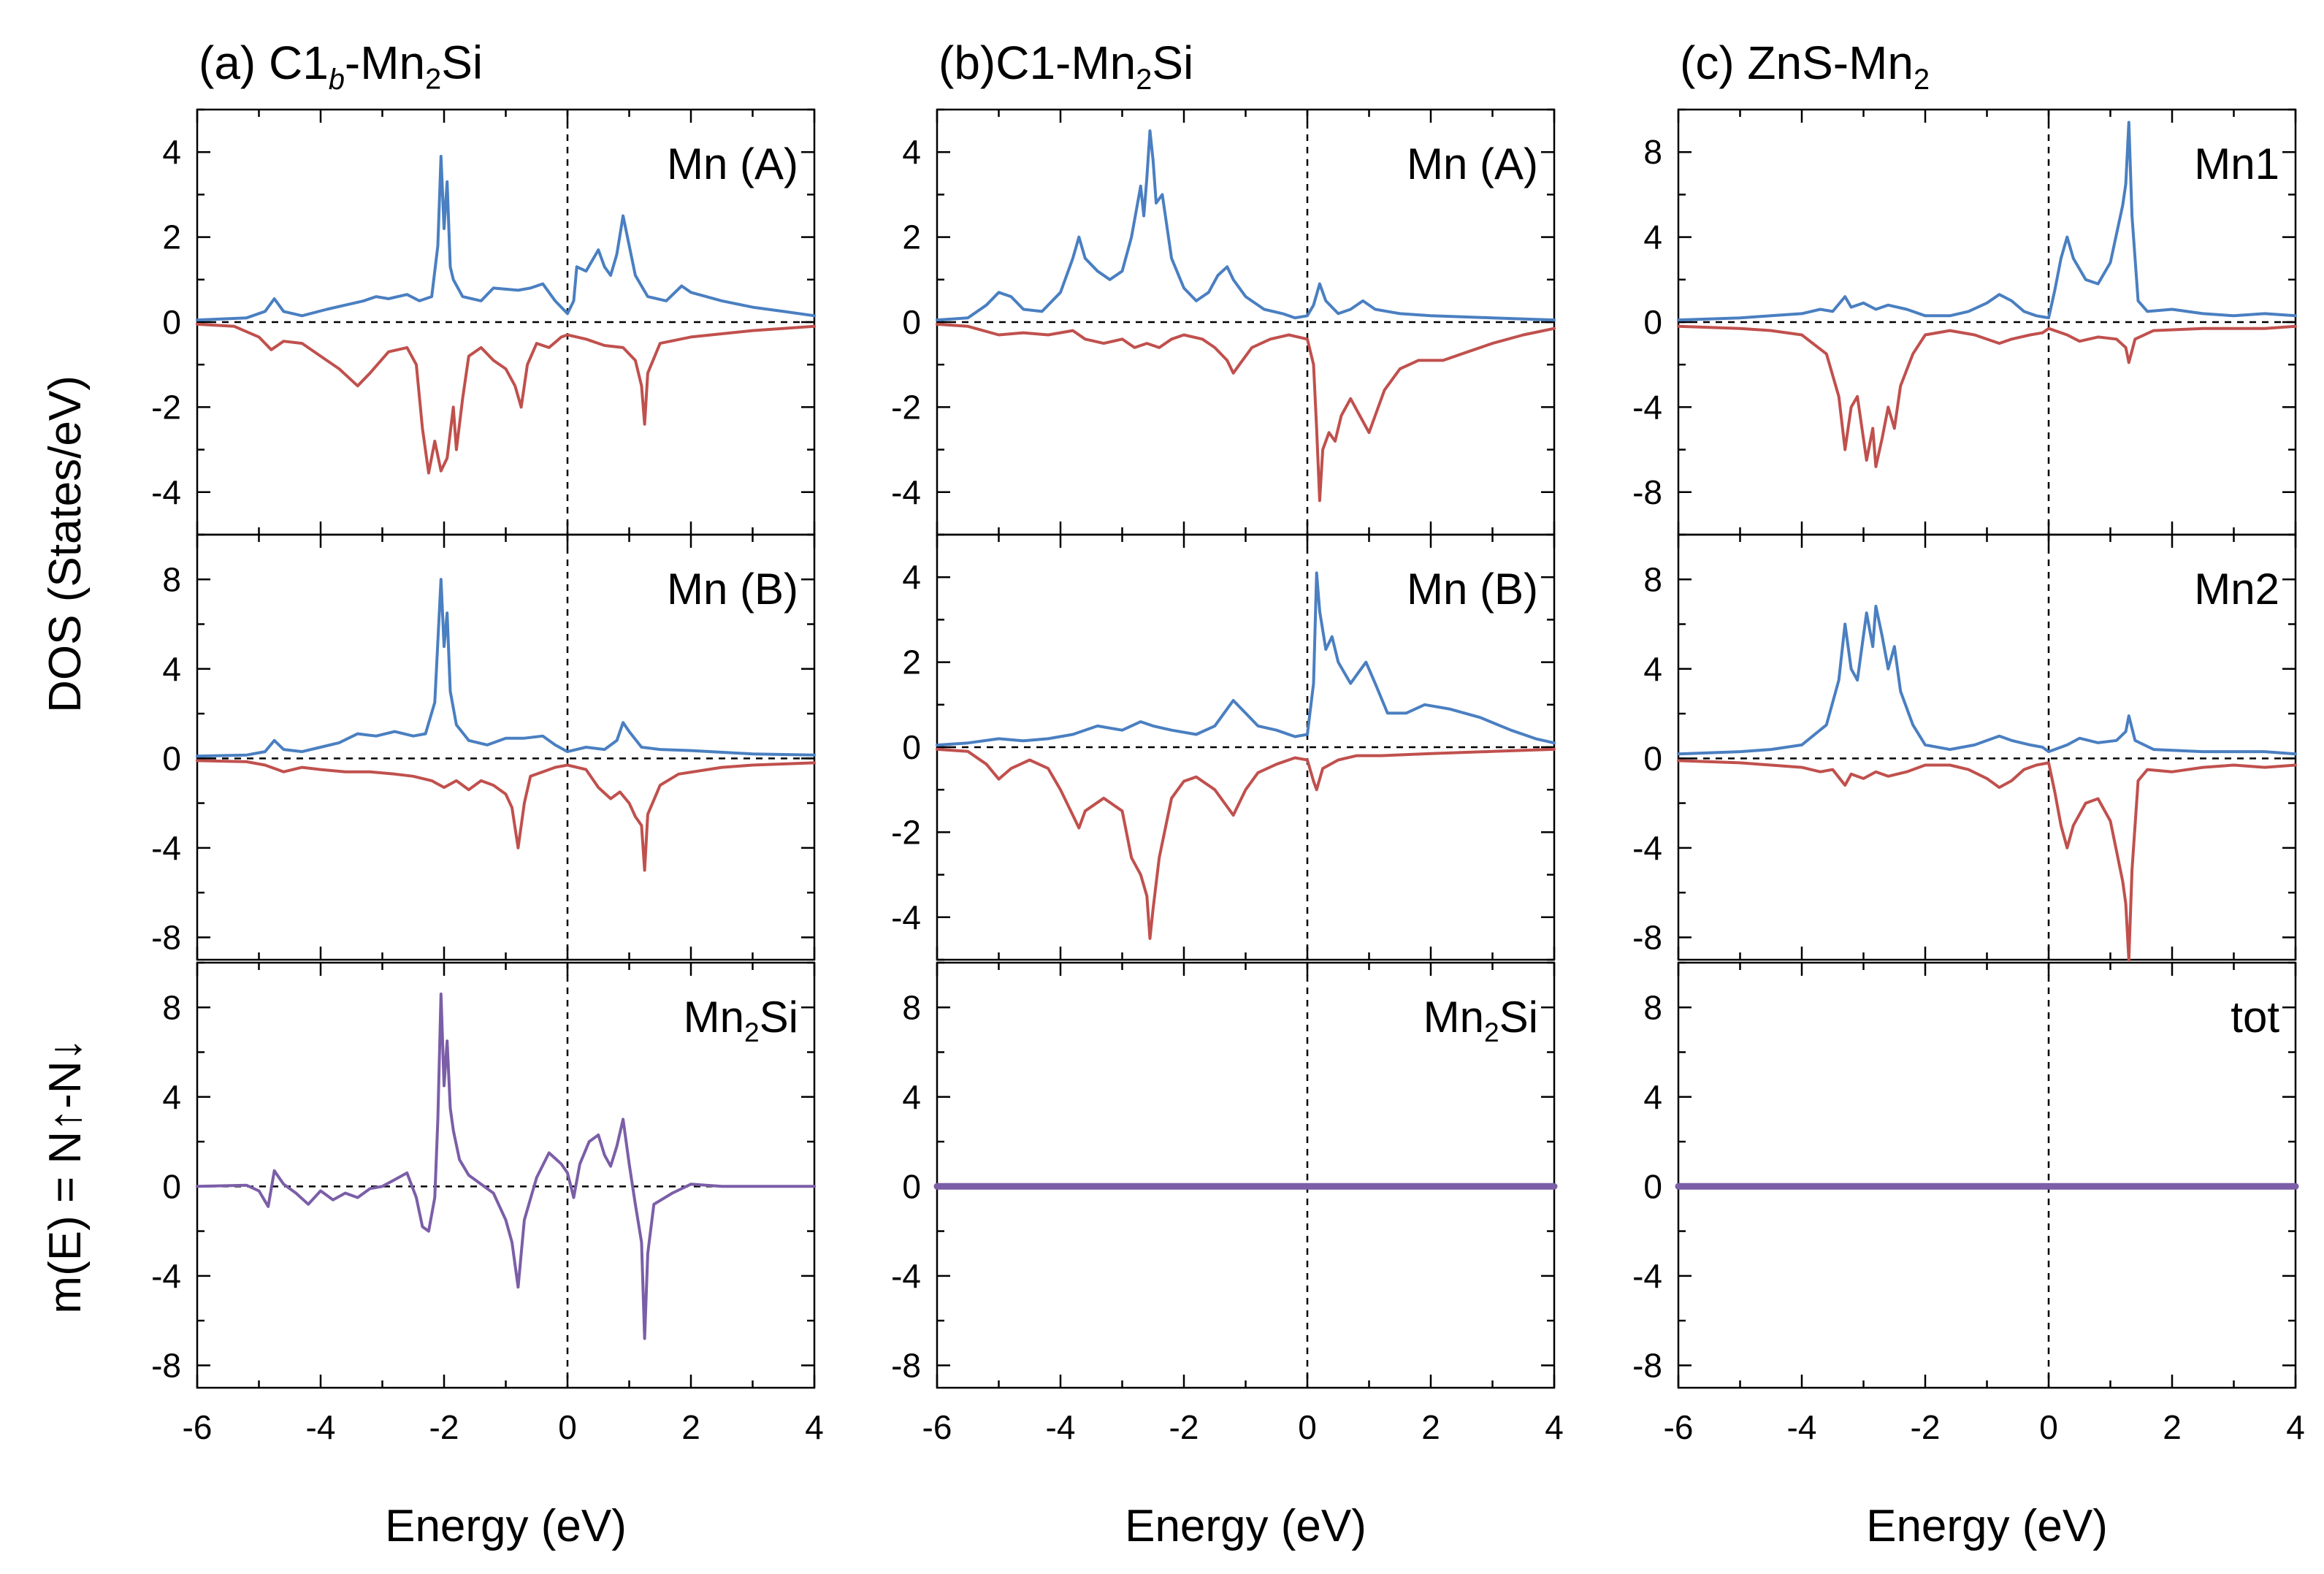  I want to click on column-title: (b)C1-Mn2Si, so click(1066, 66).